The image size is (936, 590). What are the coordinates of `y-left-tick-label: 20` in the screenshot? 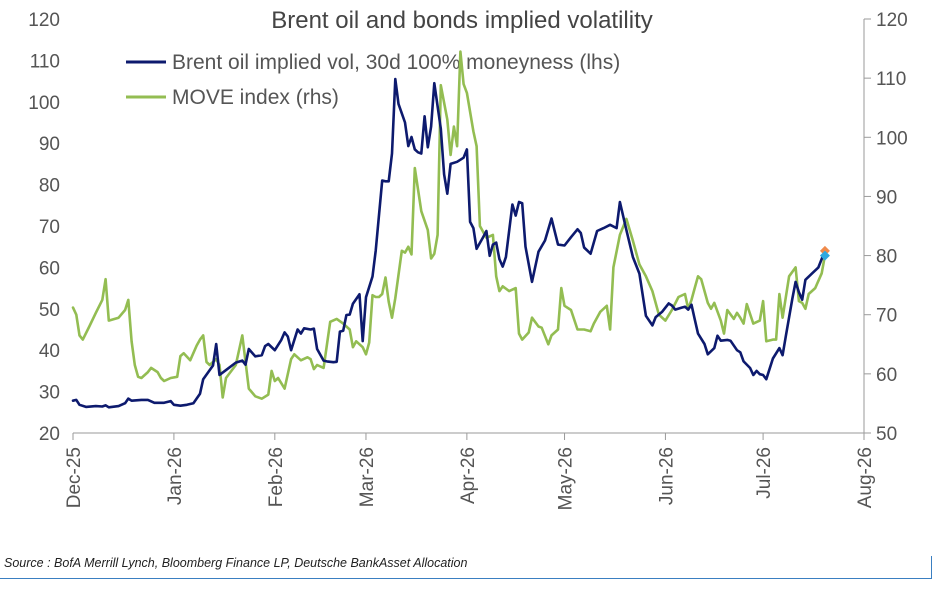 It's located at (49, 434).